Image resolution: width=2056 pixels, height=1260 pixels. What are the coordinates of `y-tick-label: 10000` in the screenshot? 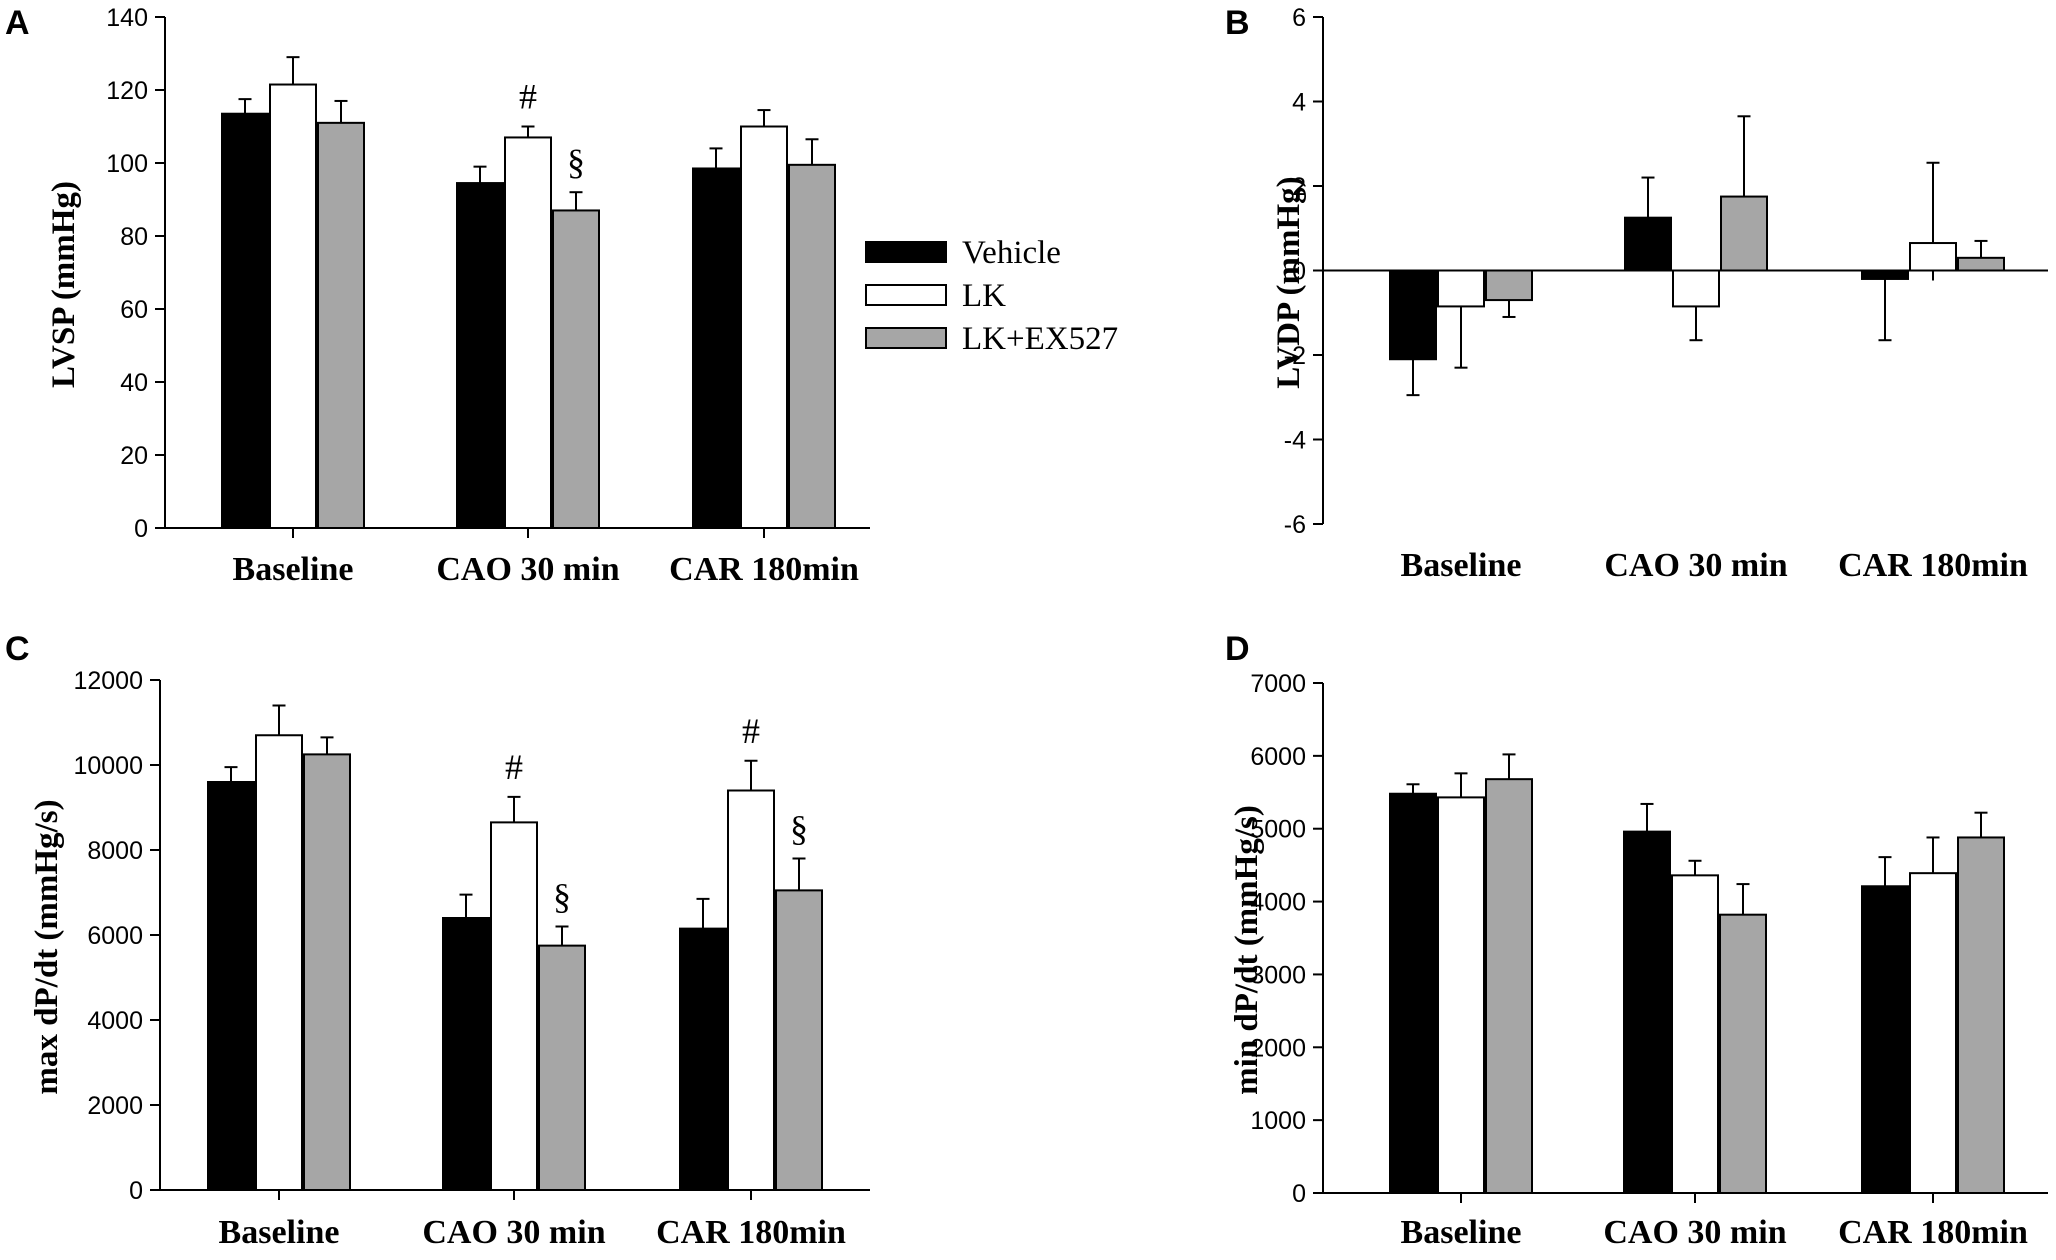 It's located at (108, 766).